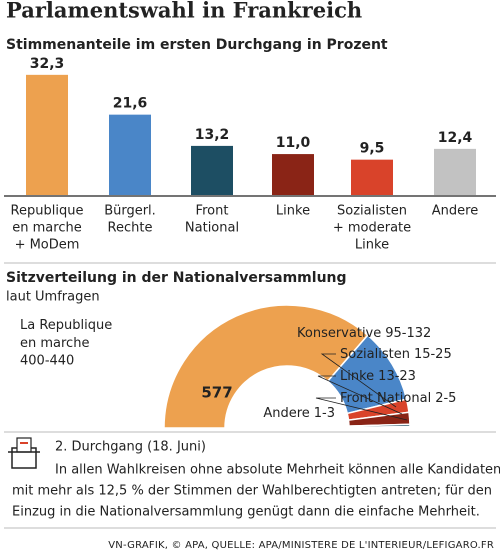 The height and width of the screenshot is (556, 500). I want to click on category-label: Front National 2-5, so click(398, 398).